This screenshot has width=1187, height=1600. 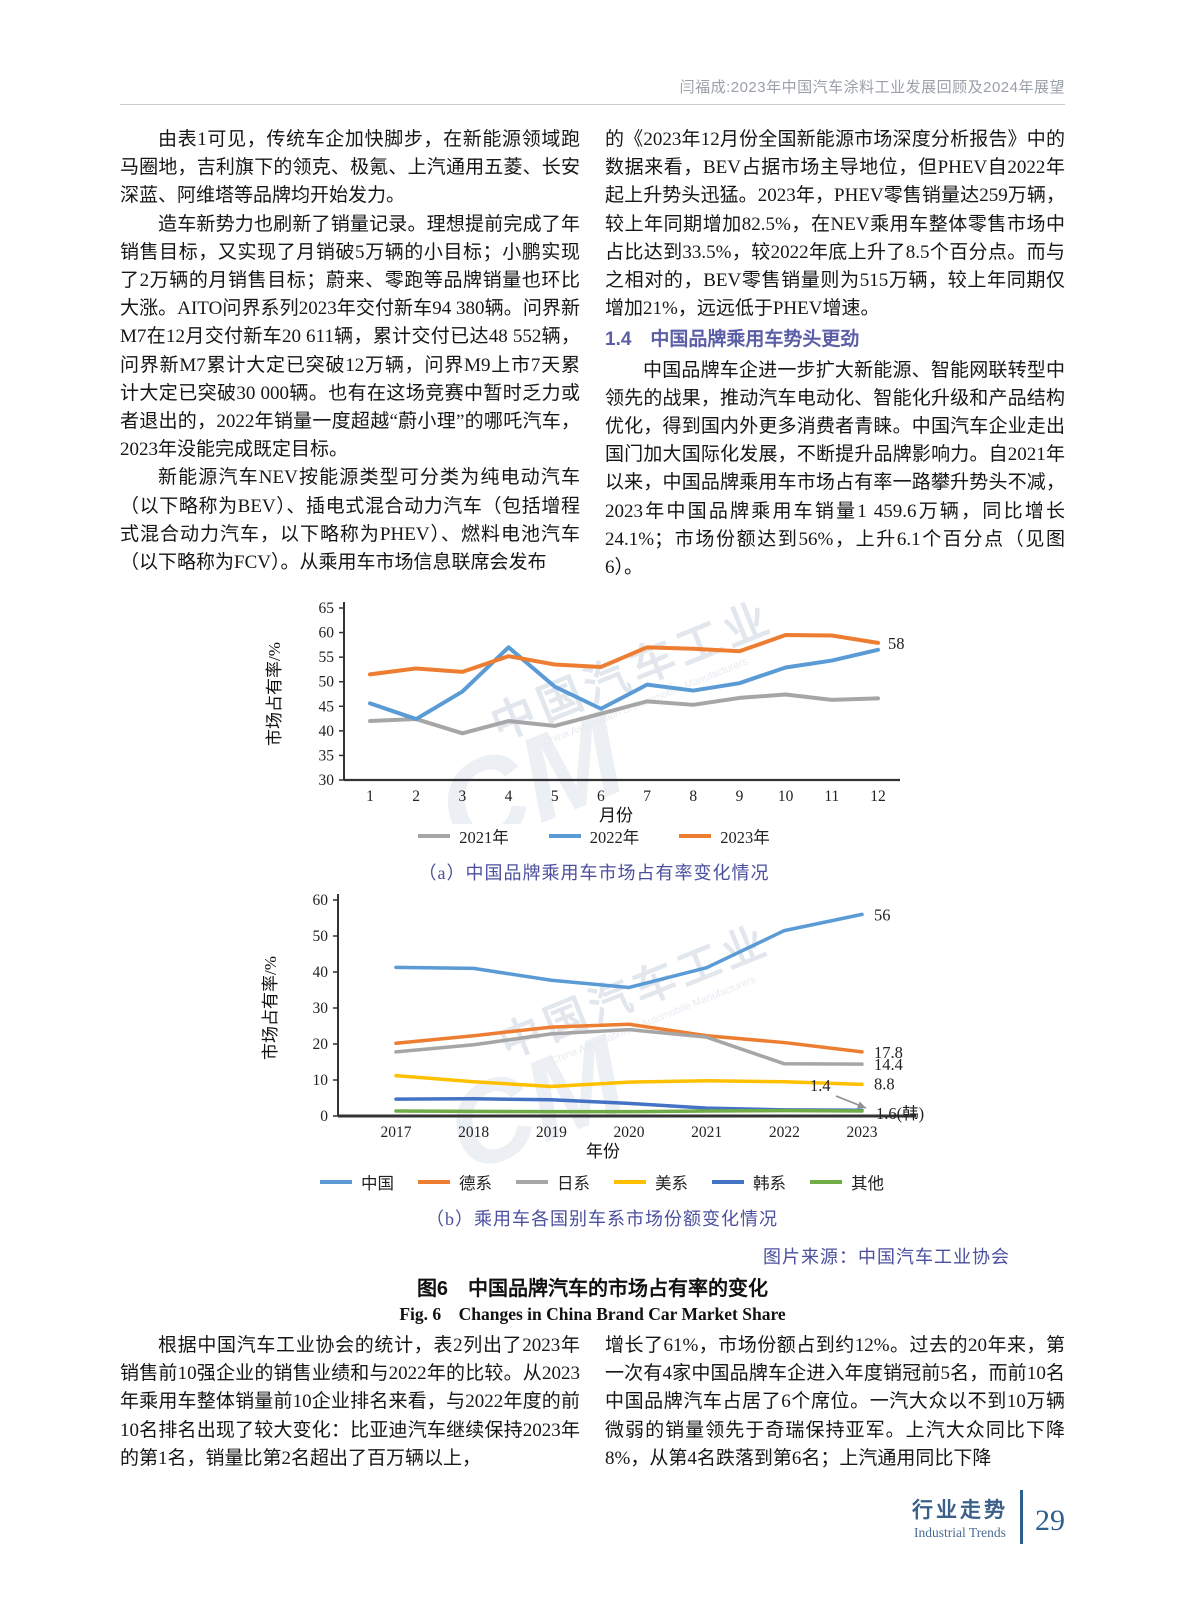 I want to click on x-tick-label: 10, so click(x=786, y=796).